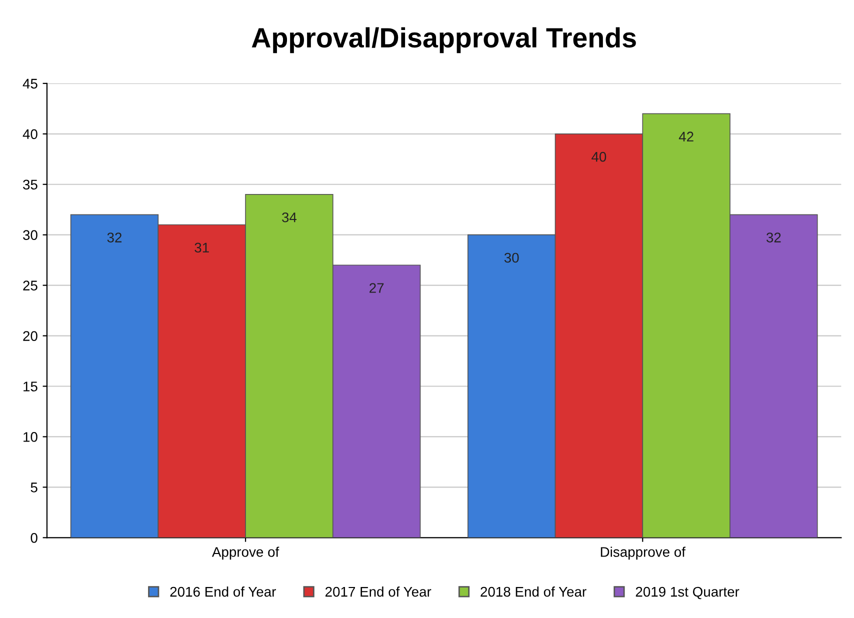  I want to click on y-tick-label: 20, so click(30, 336).